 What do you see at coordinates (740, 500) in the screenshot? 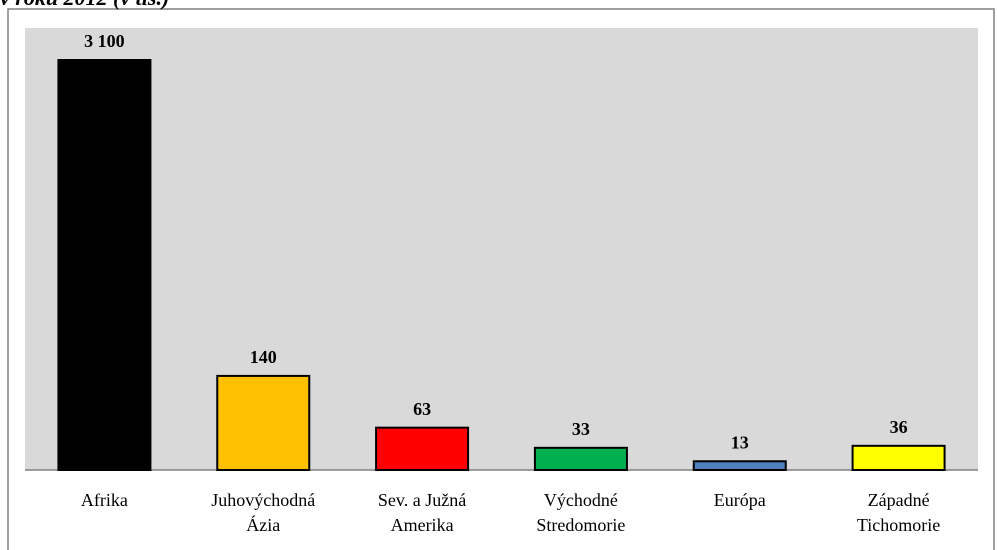
I see `x-tick-label: Európa` at bounding box center [740, 500].